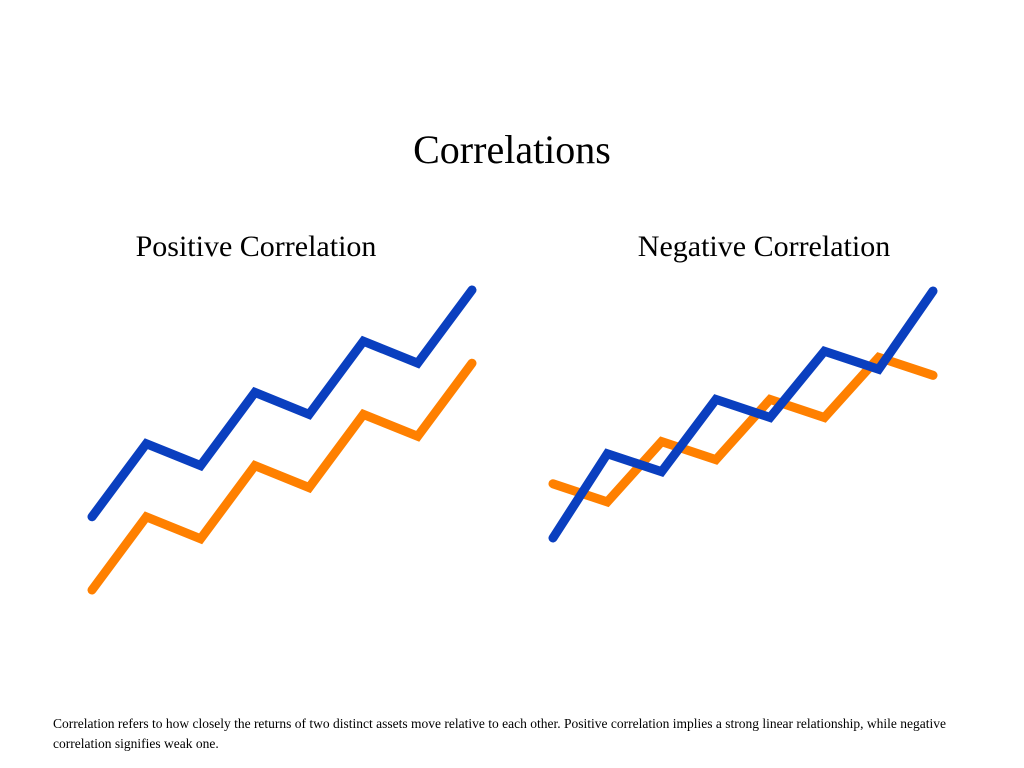 The height and width of the screenshot is (768, 1024). Describe the element at coordinates (512, 149) in the screenshot. I see `slide-title: Correlations` at that location.